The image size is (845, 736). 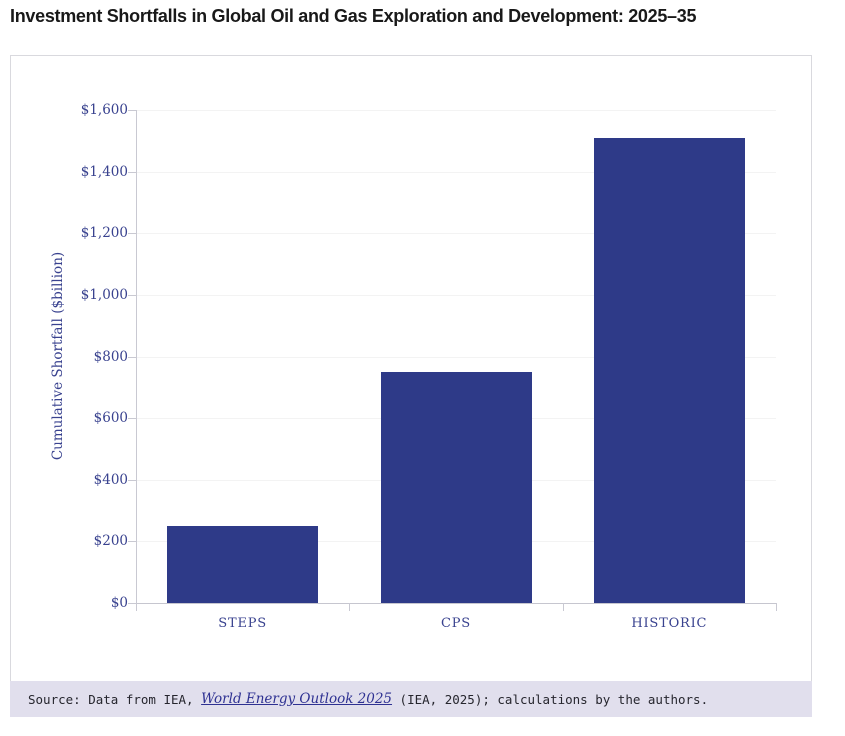 I want to click on y-tick-label: $600, so click(x=110, y=418).